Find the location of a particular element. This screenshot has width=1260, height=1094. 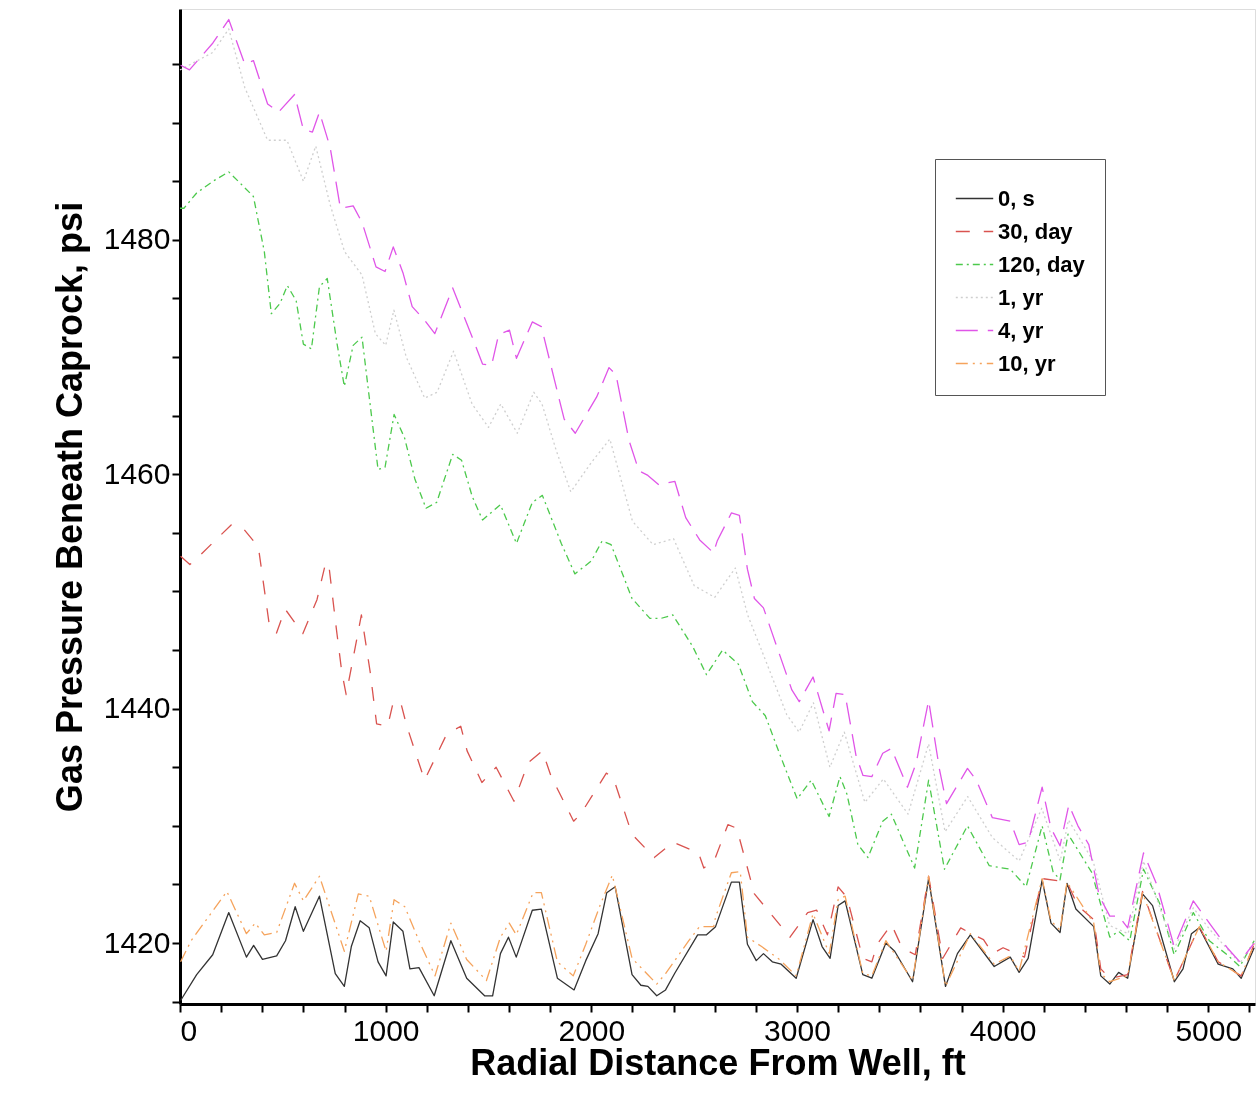

legend-label: 120, day is located at coordinates (1042, 264).